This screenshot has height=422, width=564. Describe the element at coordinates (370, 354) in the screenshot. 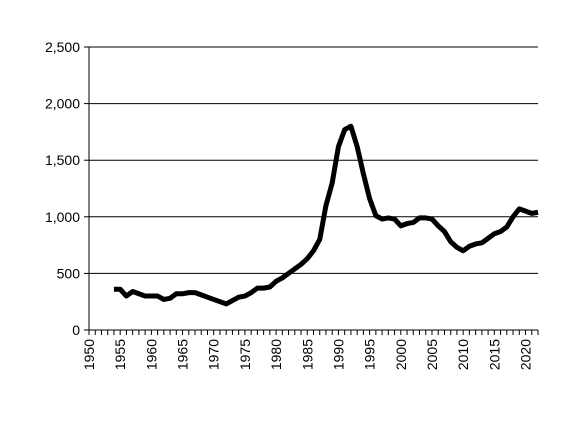

I see `x-tick-label: 1995` at that location.